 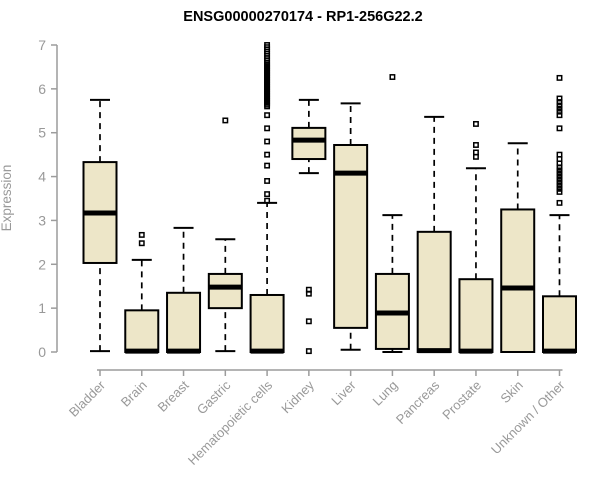 What do you see at coordinates (461, 400) in the screenshot?
I see `x-tick-label: Prostate` at bounding box center [461, 400].